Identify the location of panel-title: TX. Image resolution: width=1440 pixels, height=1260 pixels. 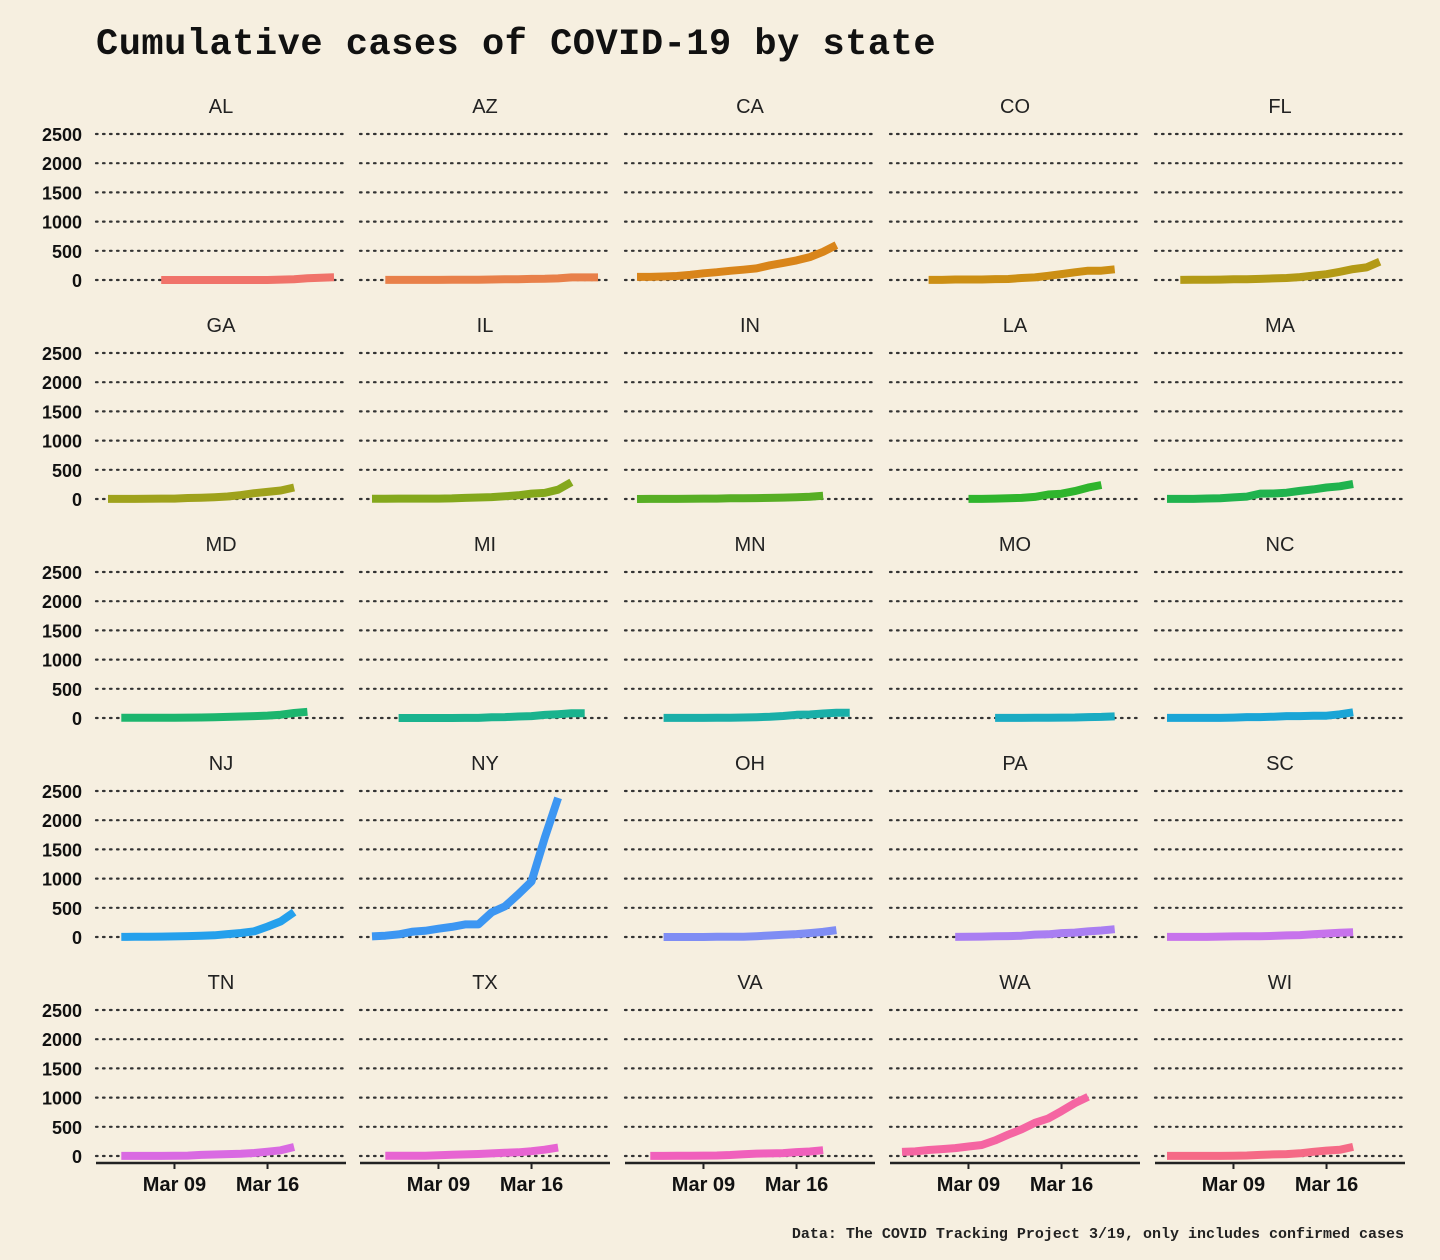
(485, 983).